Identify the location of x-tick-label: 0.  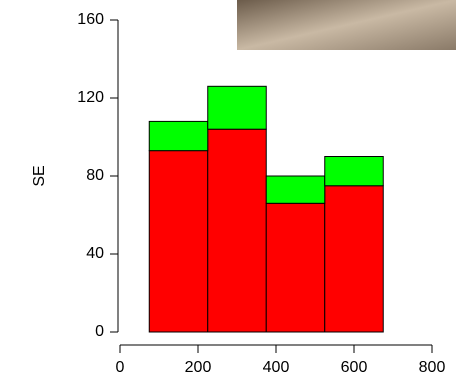
(120, 367).